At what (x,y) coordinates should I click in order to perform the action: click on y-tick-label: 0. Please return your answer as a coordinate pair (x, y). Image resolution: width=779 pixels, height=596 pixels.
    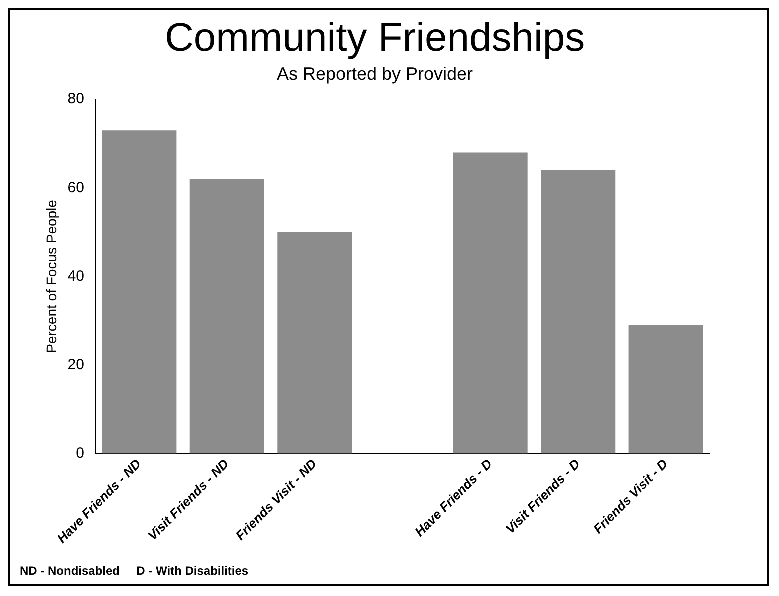
    Looking at the image, I should click on (80, 453).